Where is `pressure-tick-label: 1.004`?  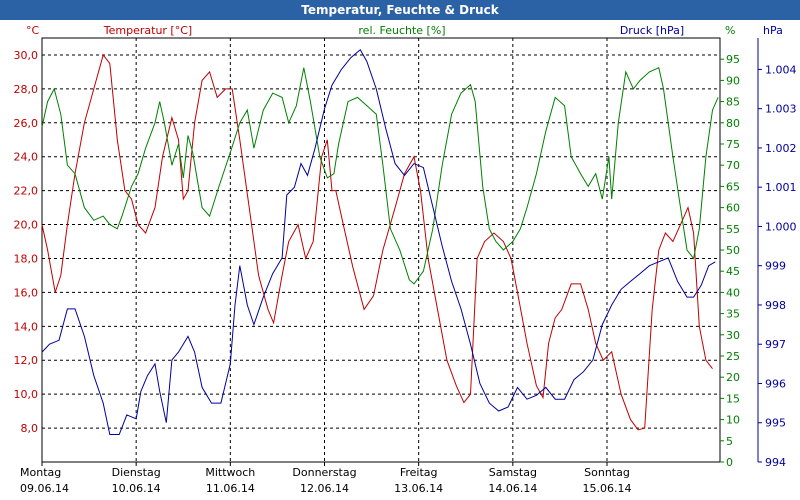
pressure-tick-label: 1.004 is located at coordinates (781, 69).